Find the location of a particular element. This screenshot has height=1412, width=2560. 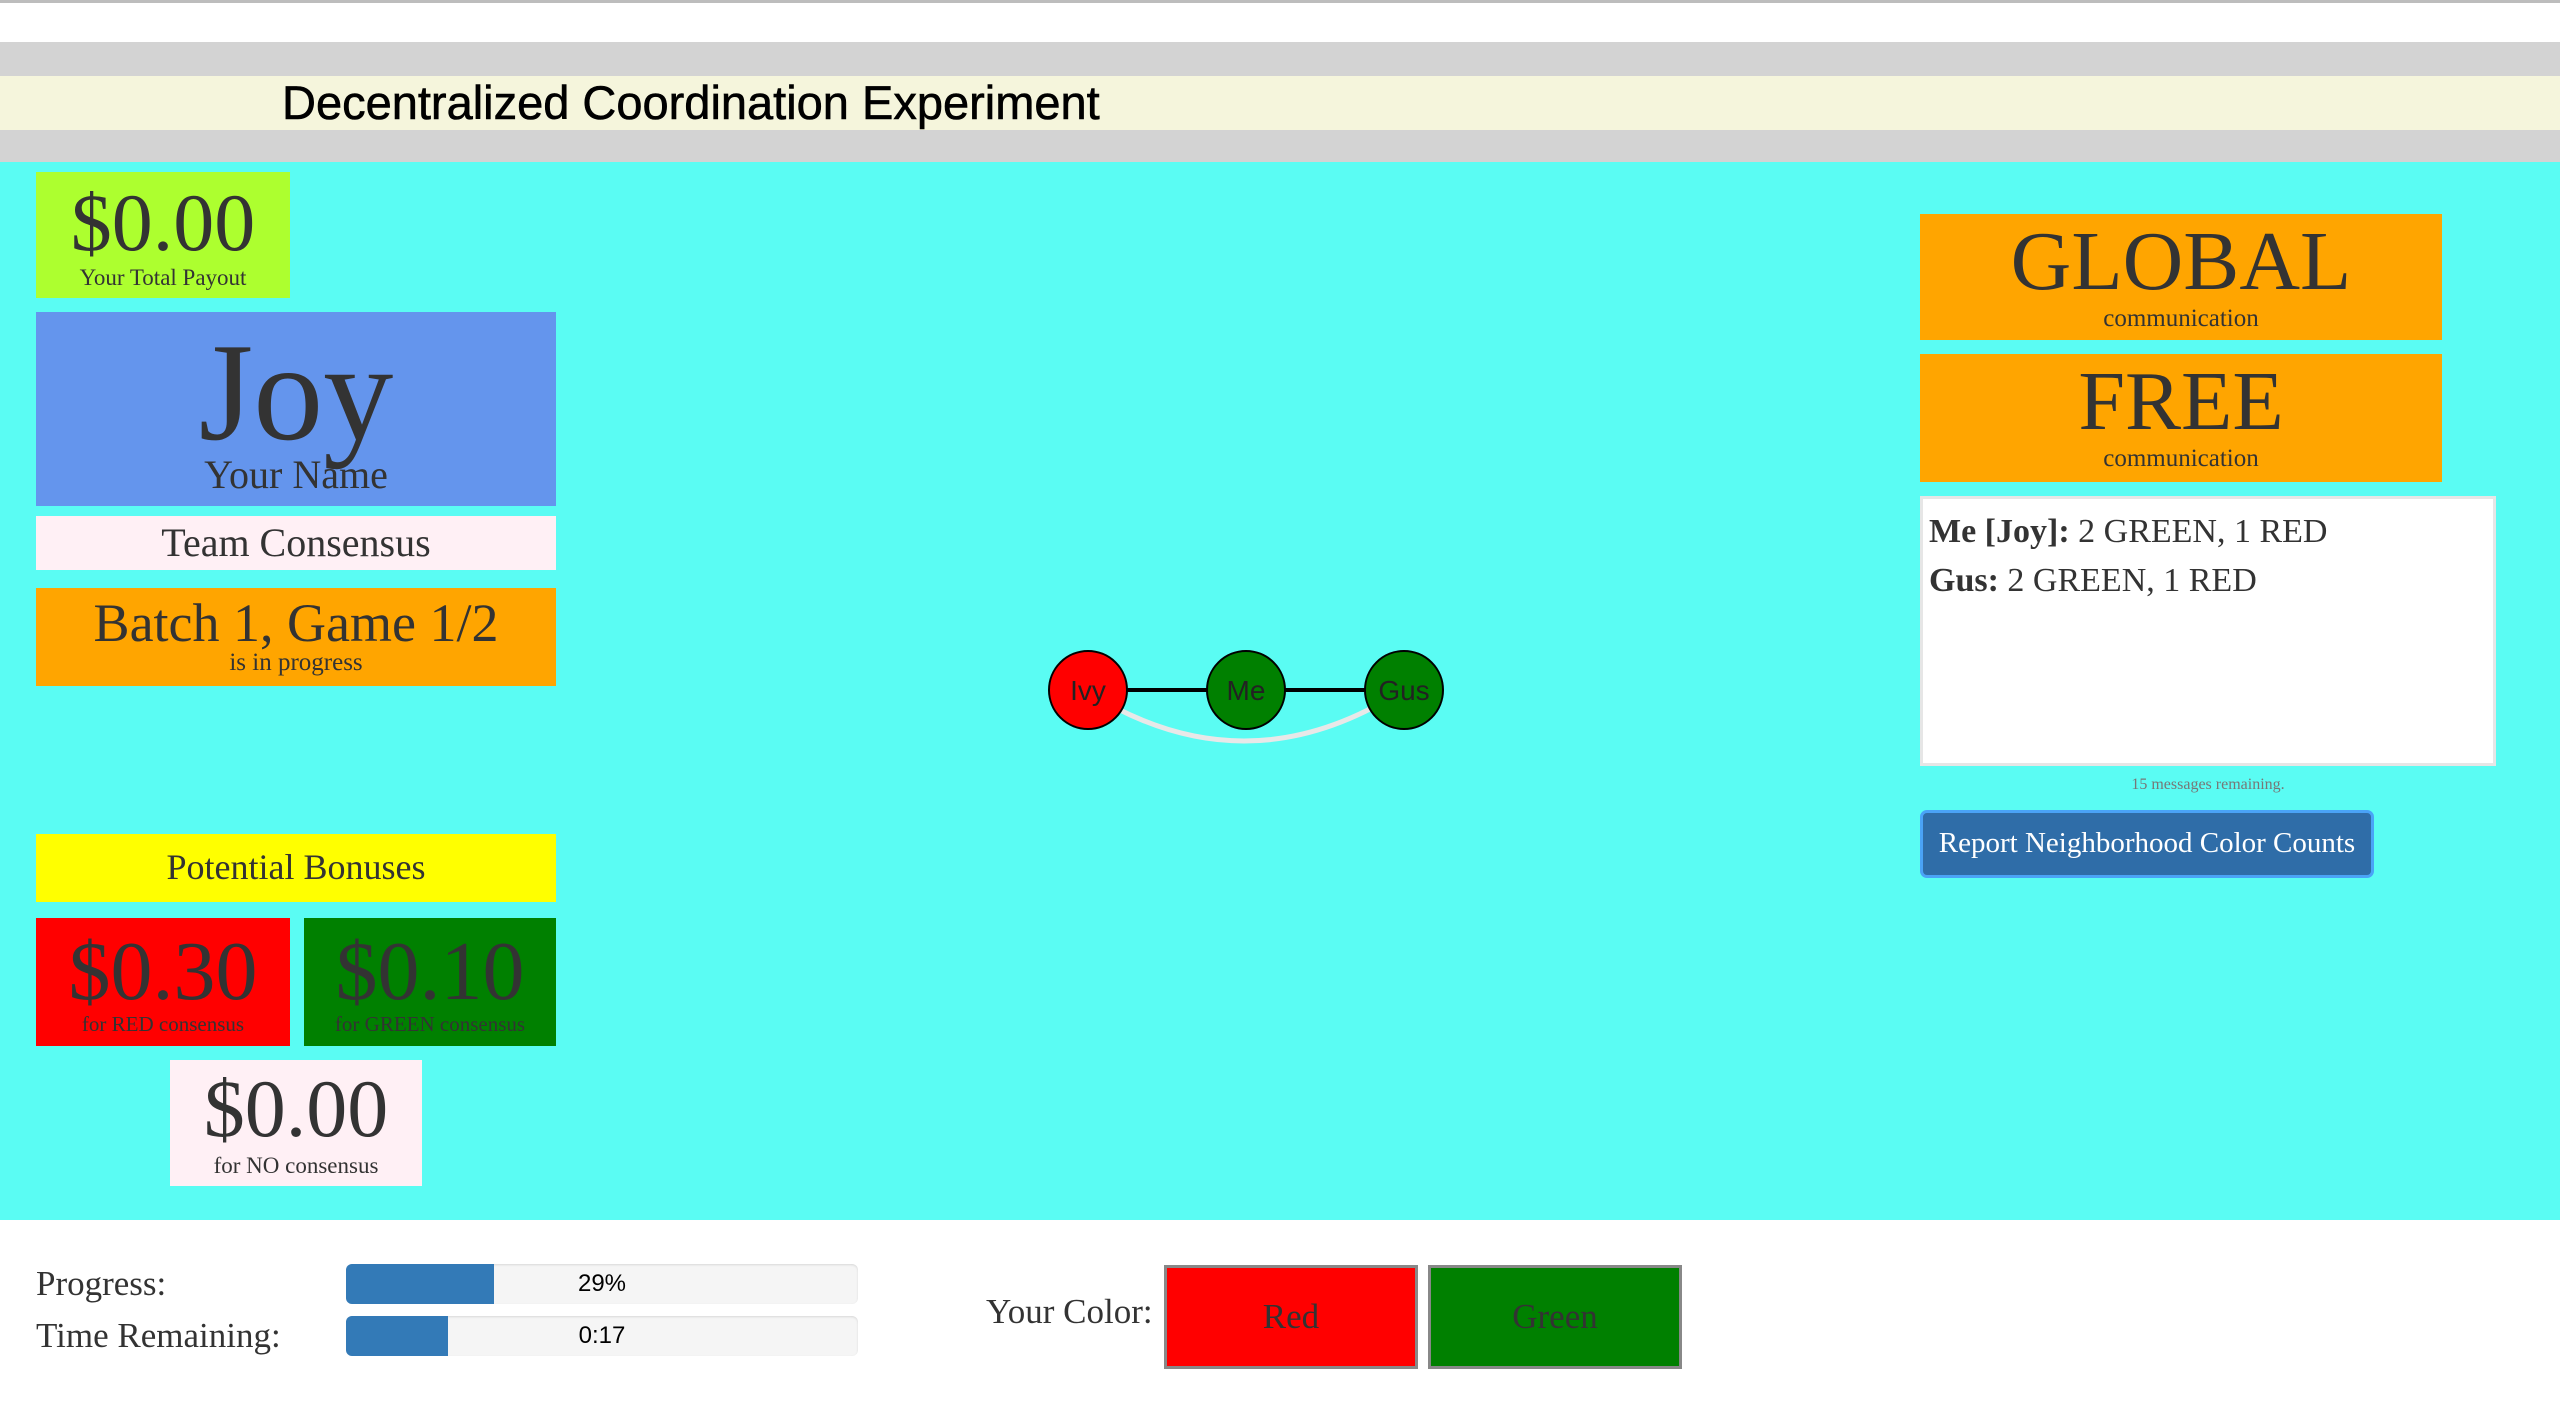

time-remaining-fill is located at coordinates (397, 1336).